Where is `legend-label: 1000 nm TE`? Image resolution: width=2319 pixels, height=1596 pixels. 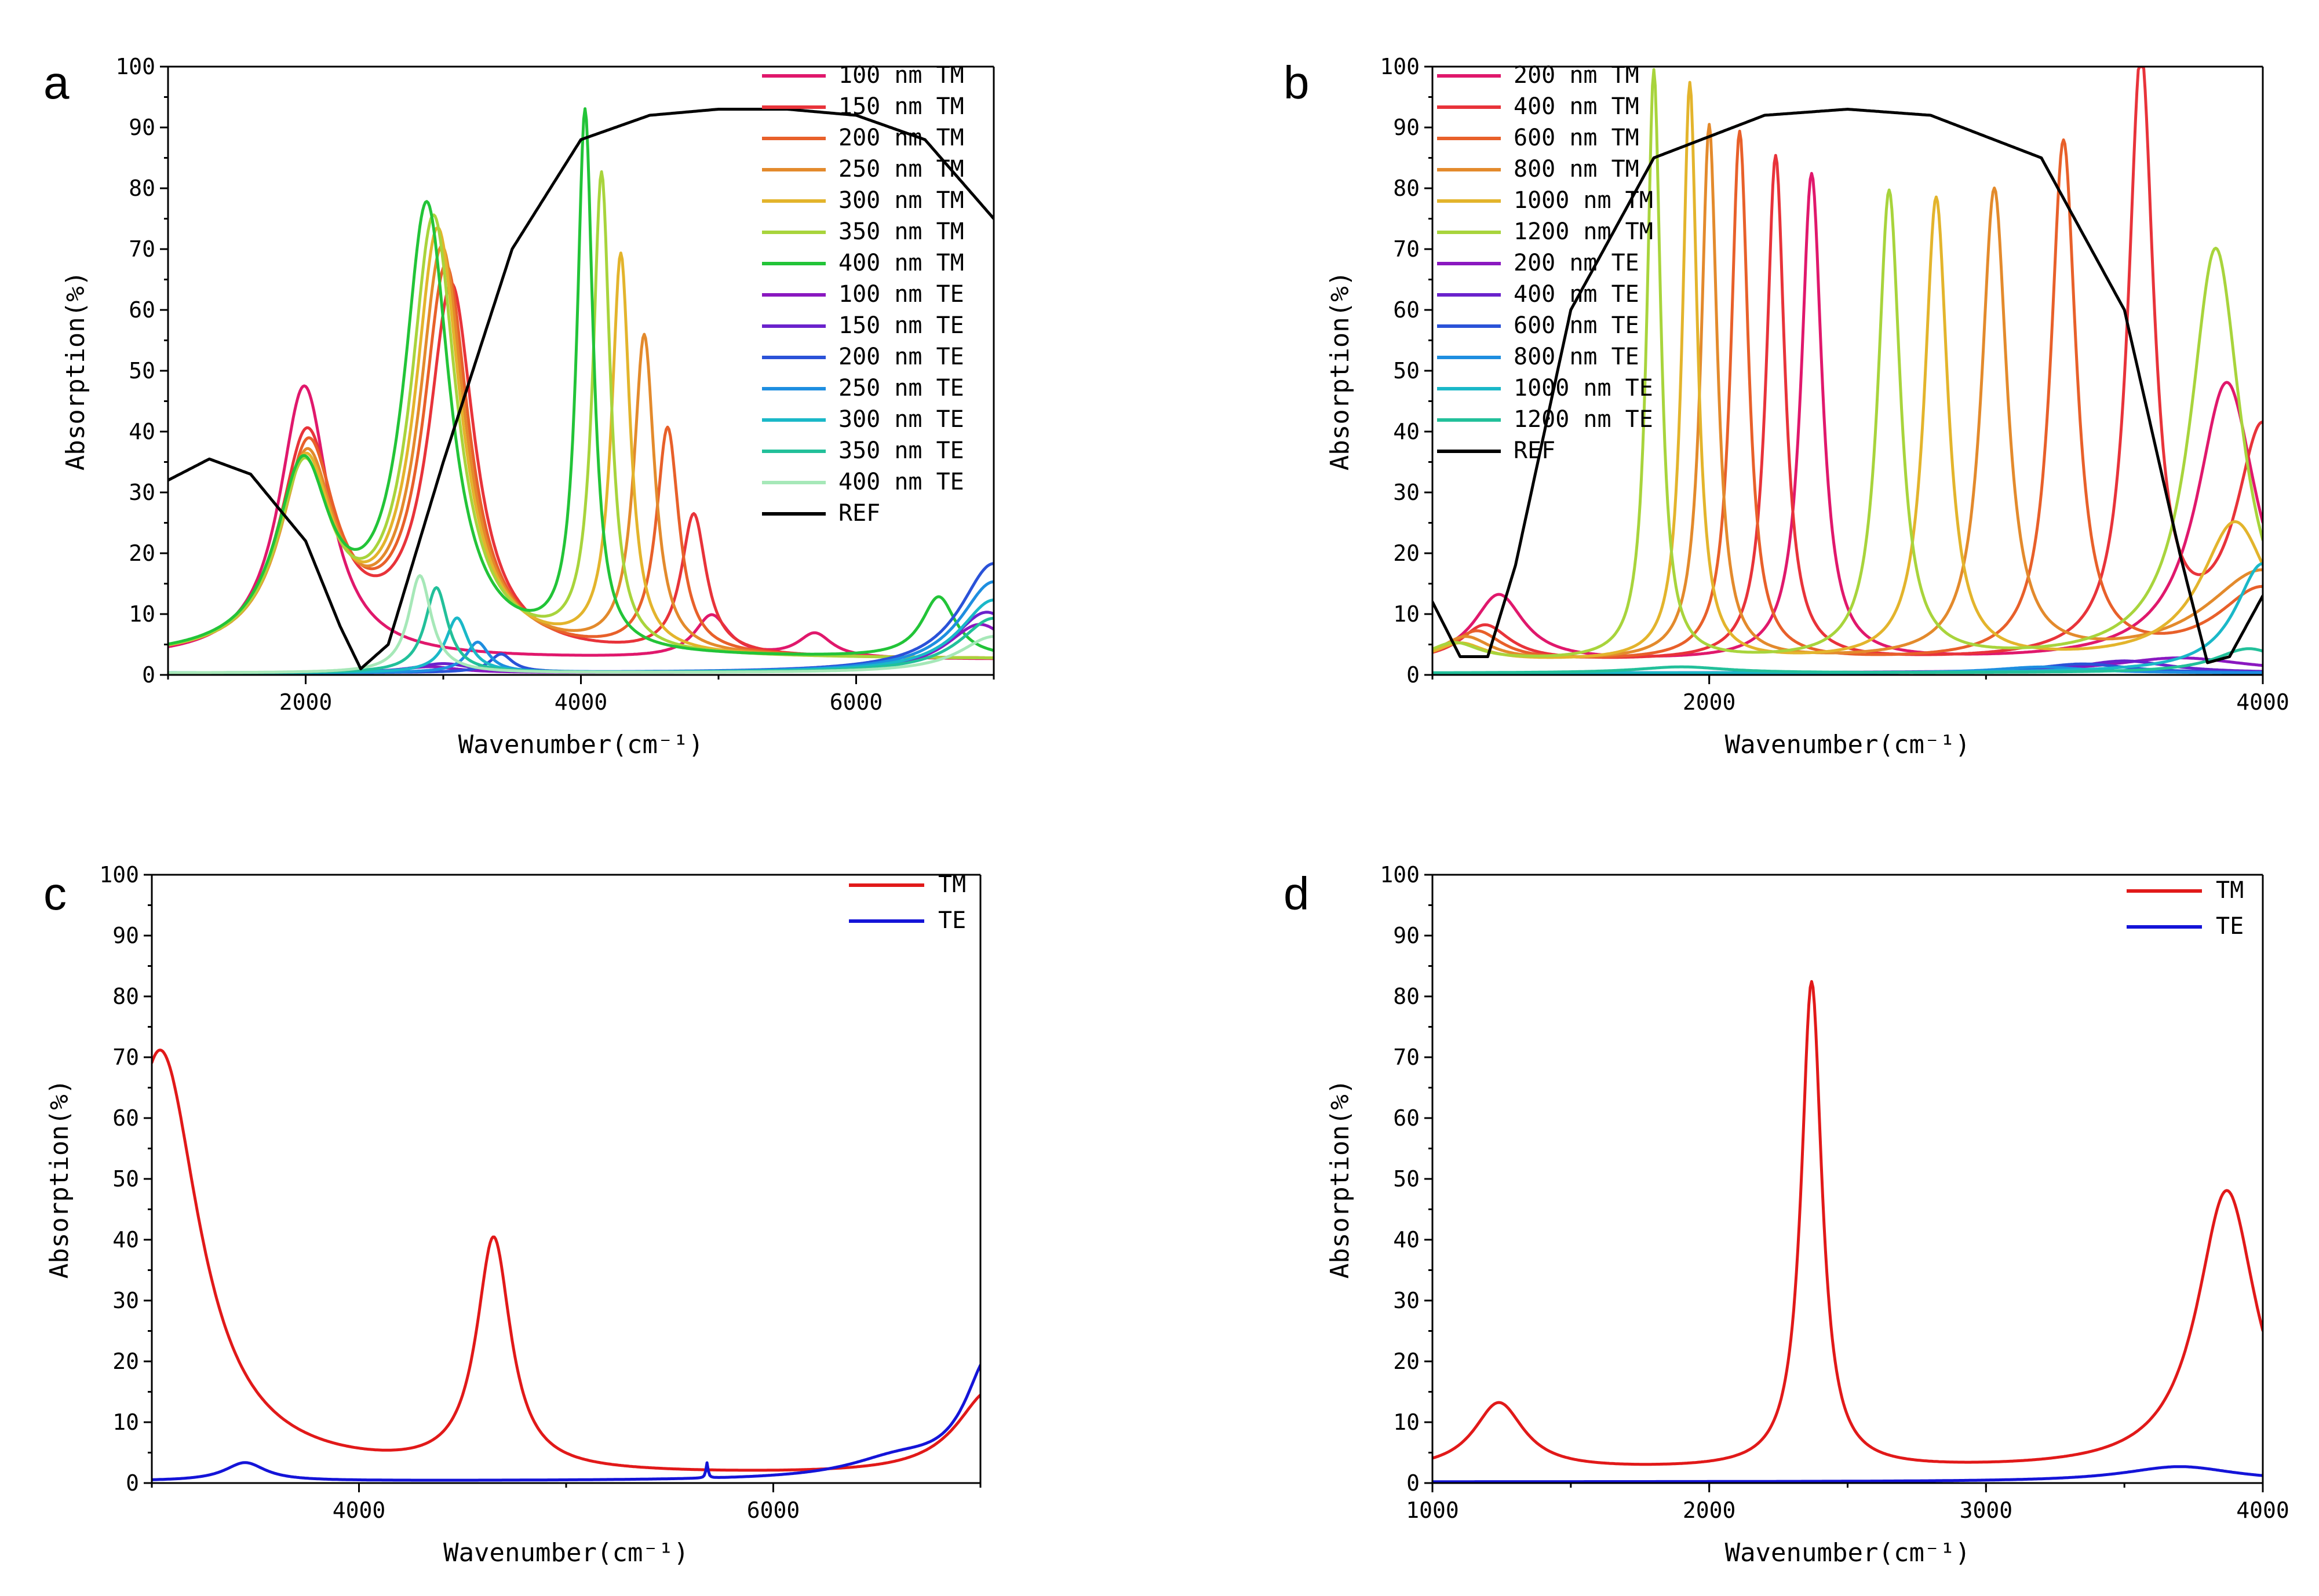 legend-label: 1000 nm TE is located at coordinates (1583, 388).